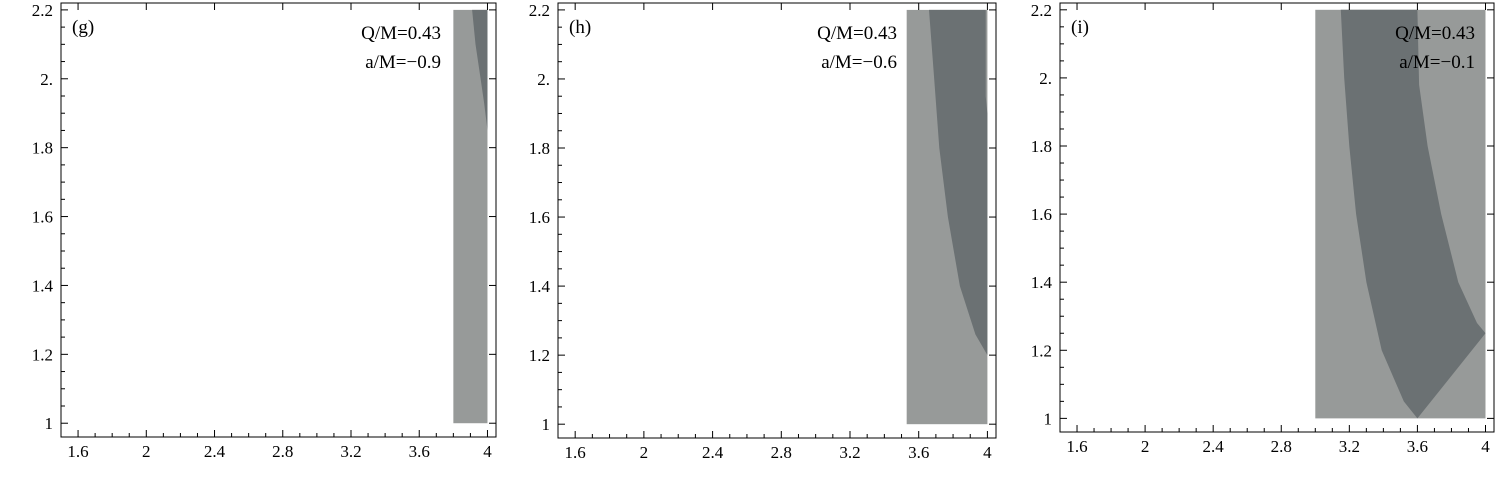  I want to click on panel-label: (i), so click(1080, 27).